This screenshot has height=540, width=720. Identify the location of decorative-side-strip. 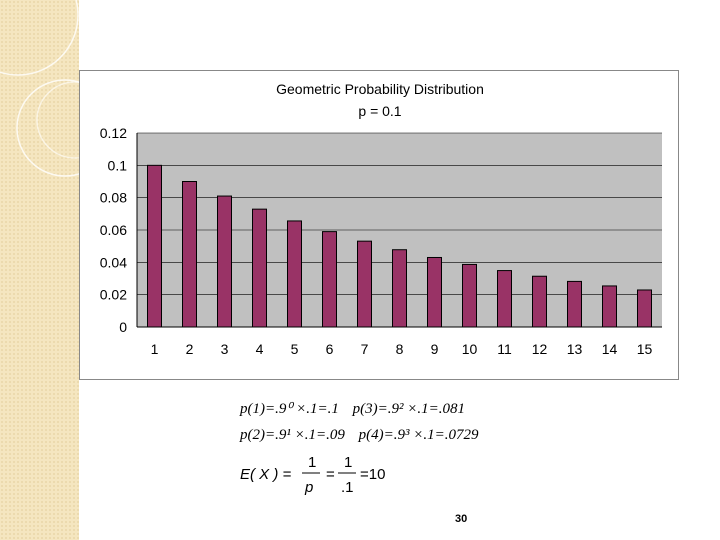
(39, 270).